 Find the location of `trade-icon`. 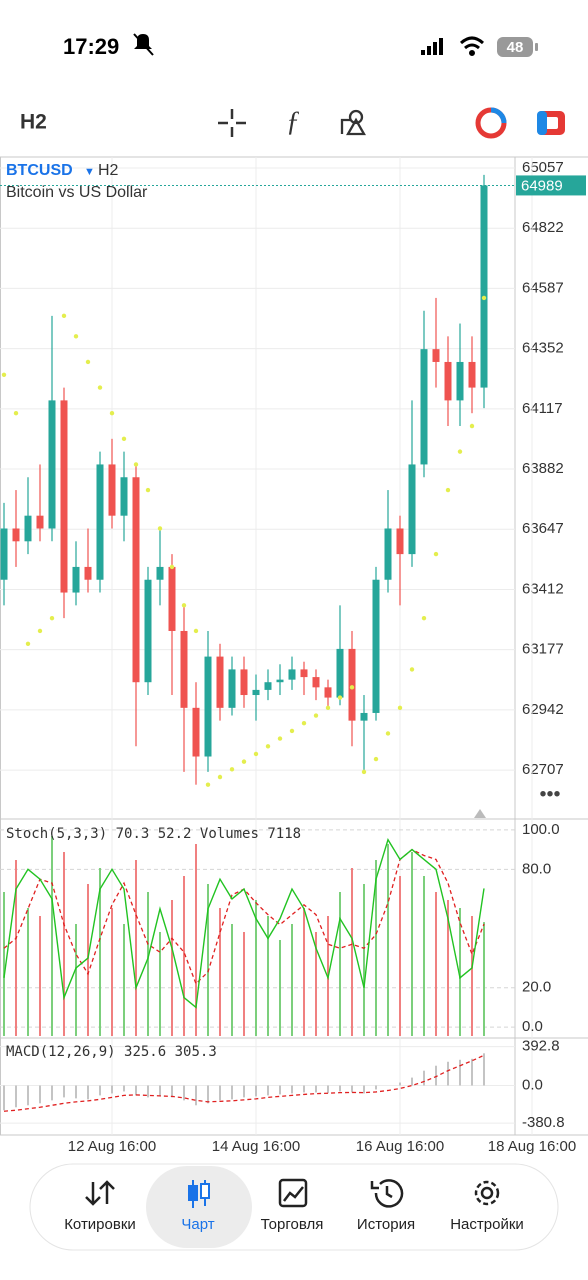

trade-icon is located at coordinates (551, 123).